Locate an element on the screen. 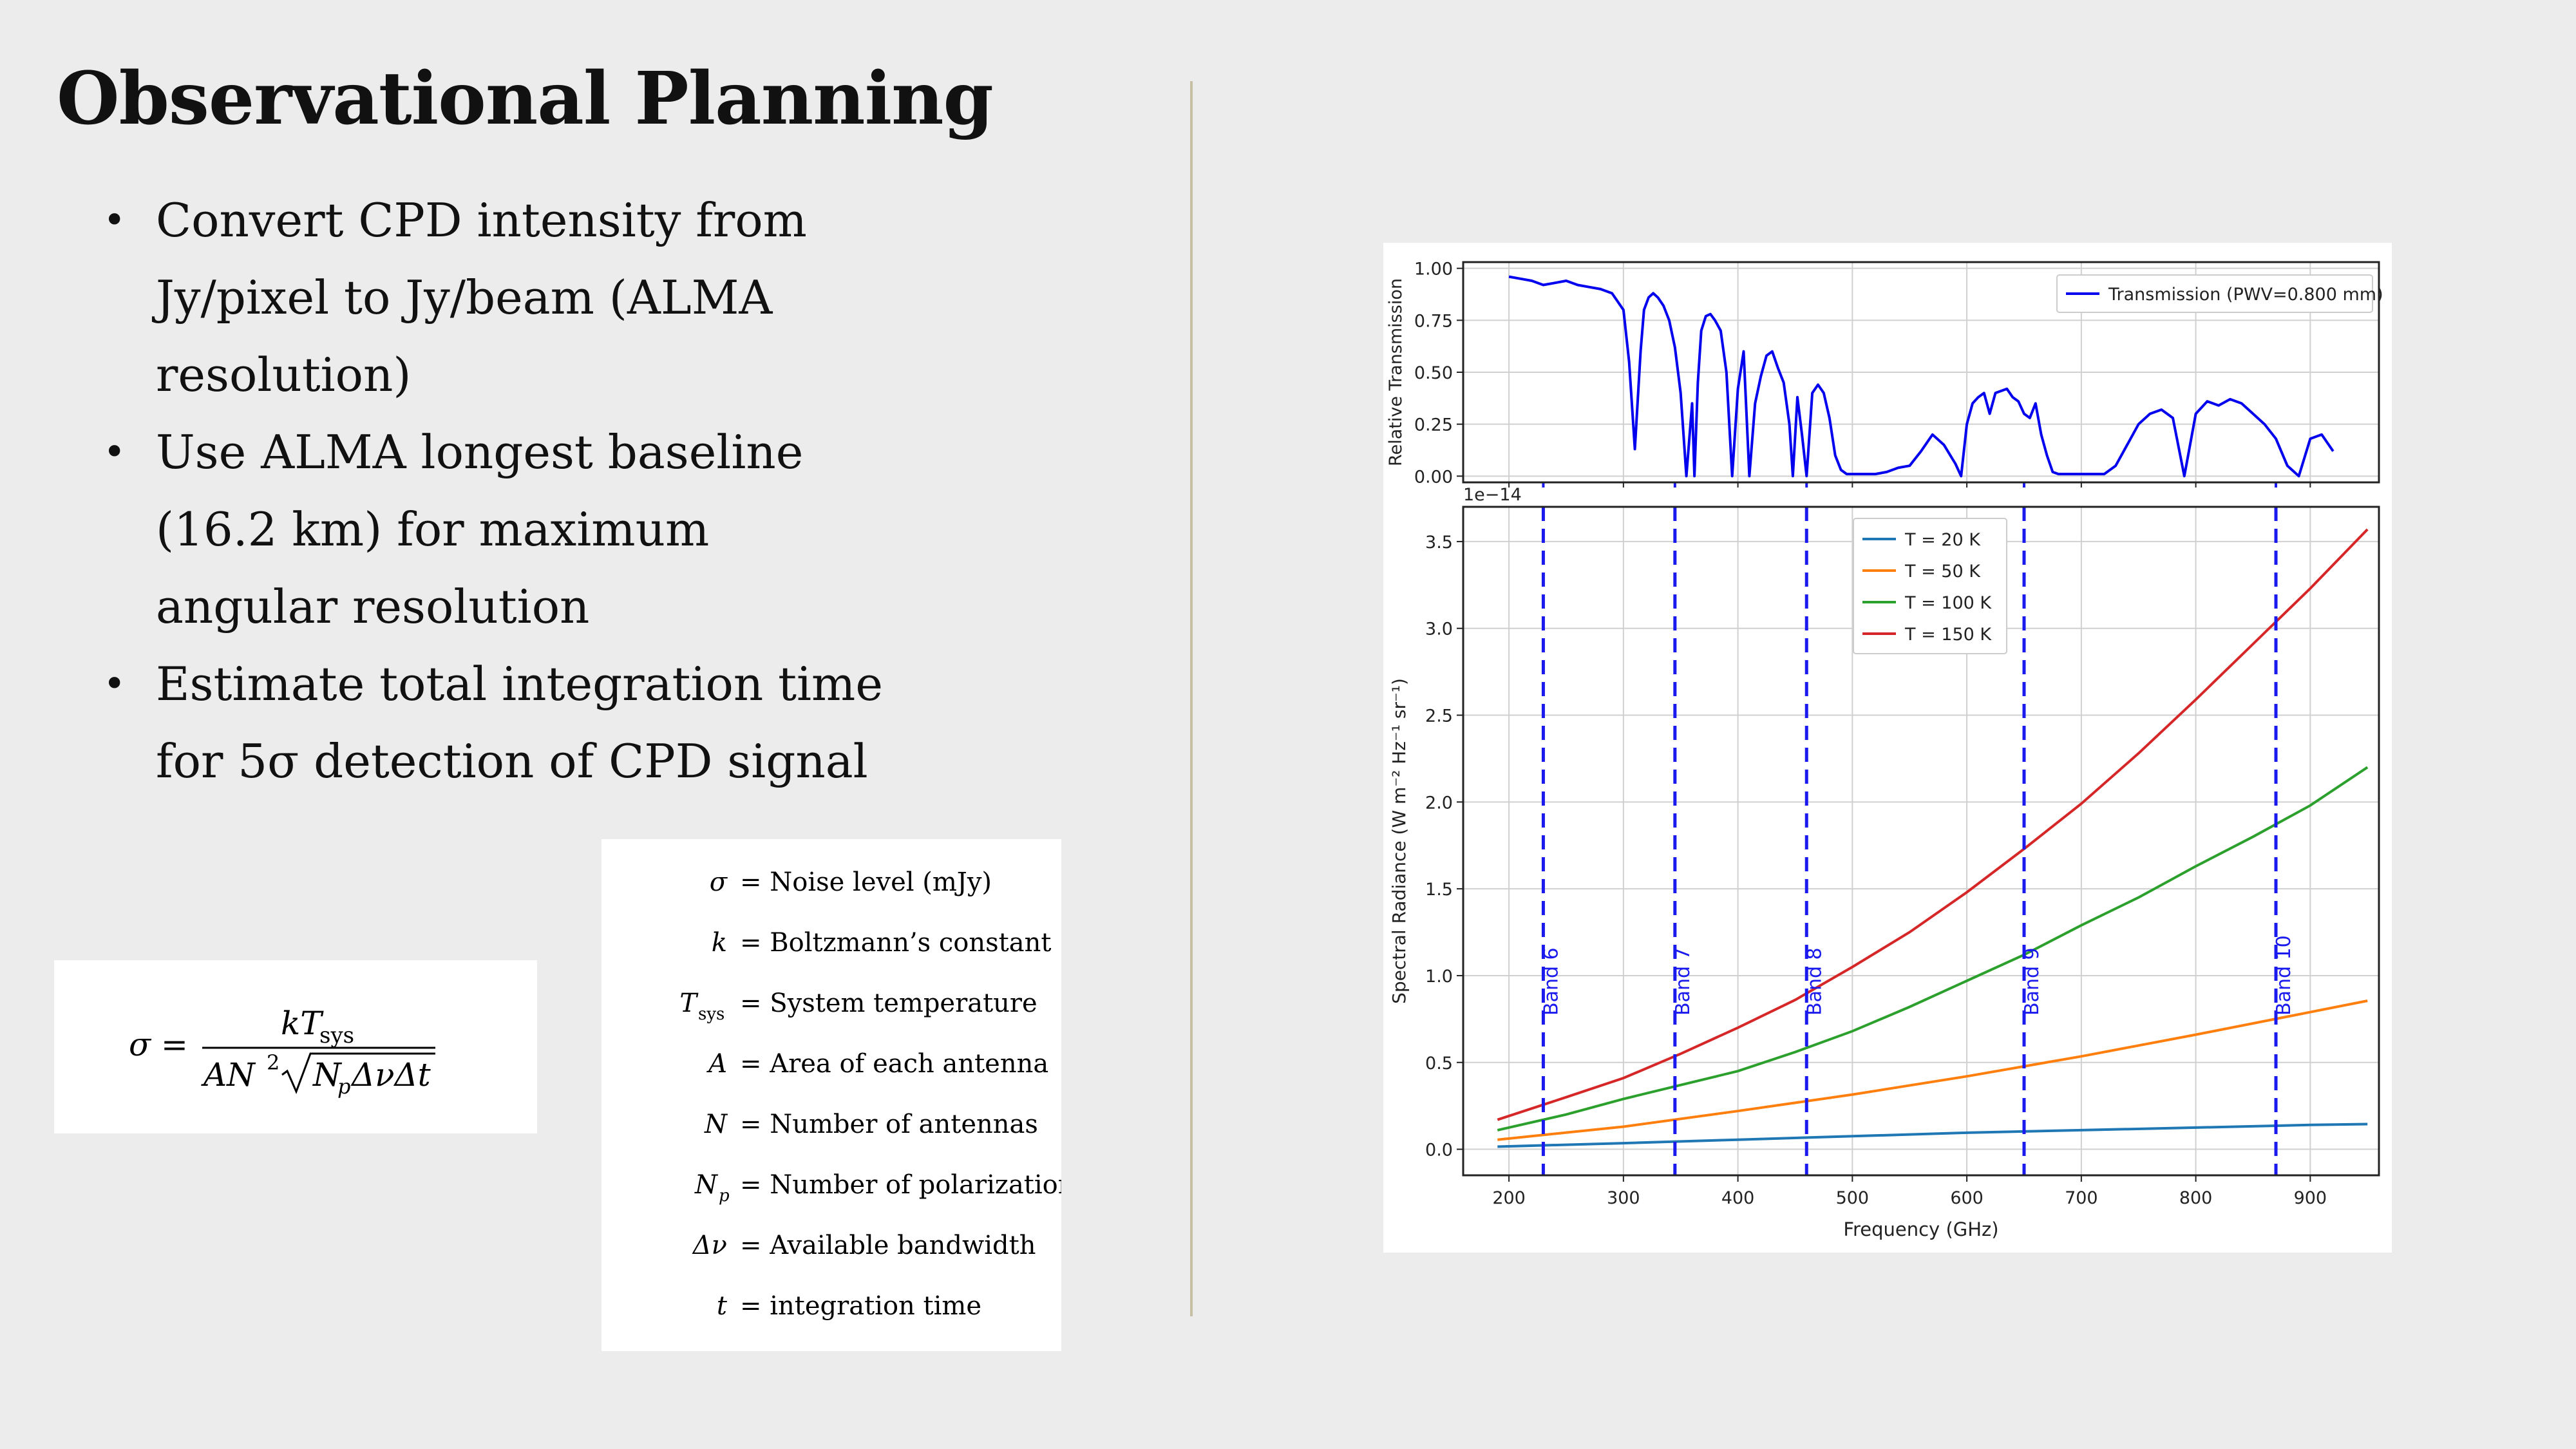 The width and height of the screenshot is (2576, 1449). y-tick-label: 3.5 is located at coordinates (1439, 543).